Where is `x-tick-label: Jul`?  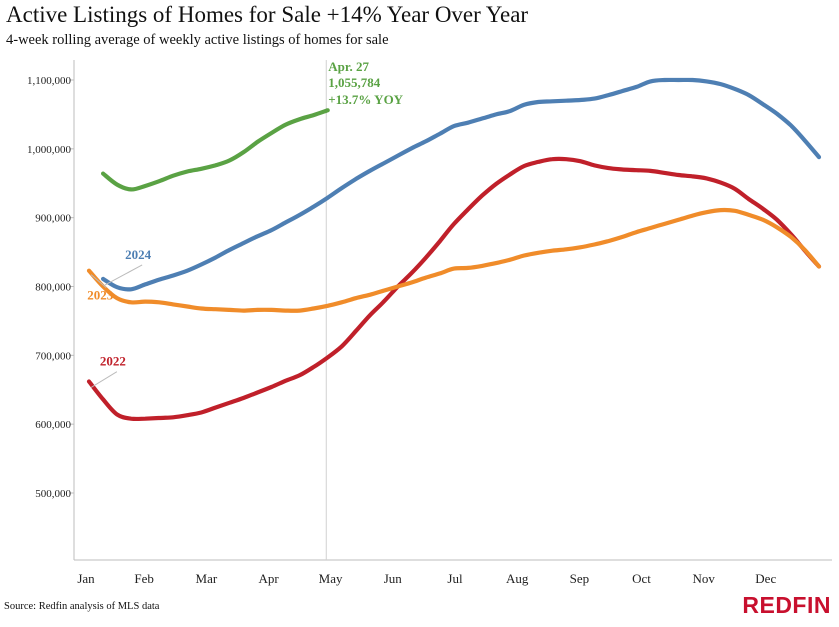 x-tick-label: Jul is located at coordinates (455, 578).